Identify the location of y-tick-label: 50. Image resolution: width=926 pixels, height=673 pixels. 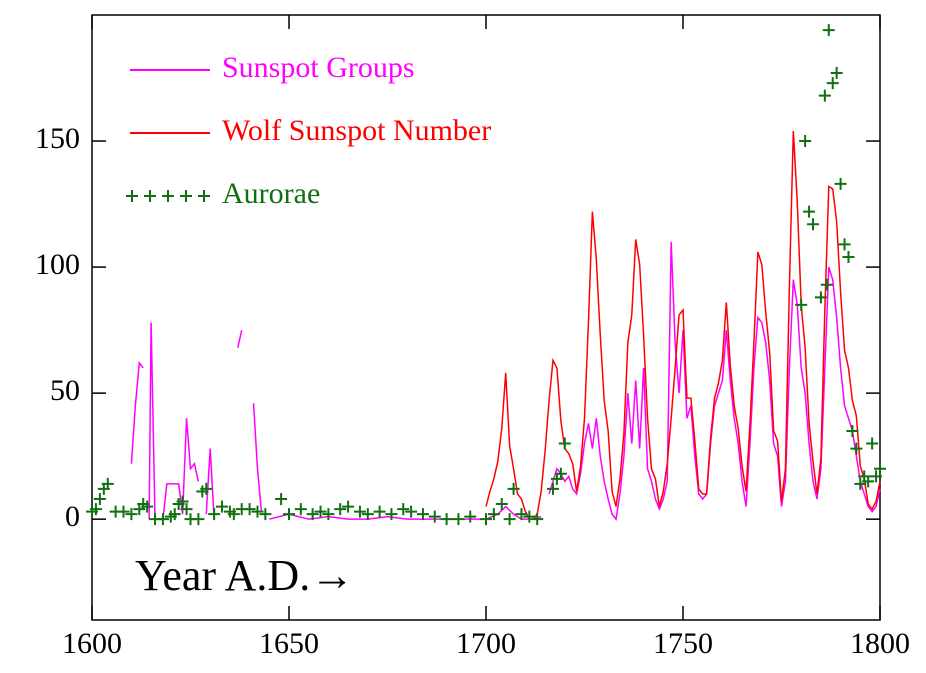
(65, 390).